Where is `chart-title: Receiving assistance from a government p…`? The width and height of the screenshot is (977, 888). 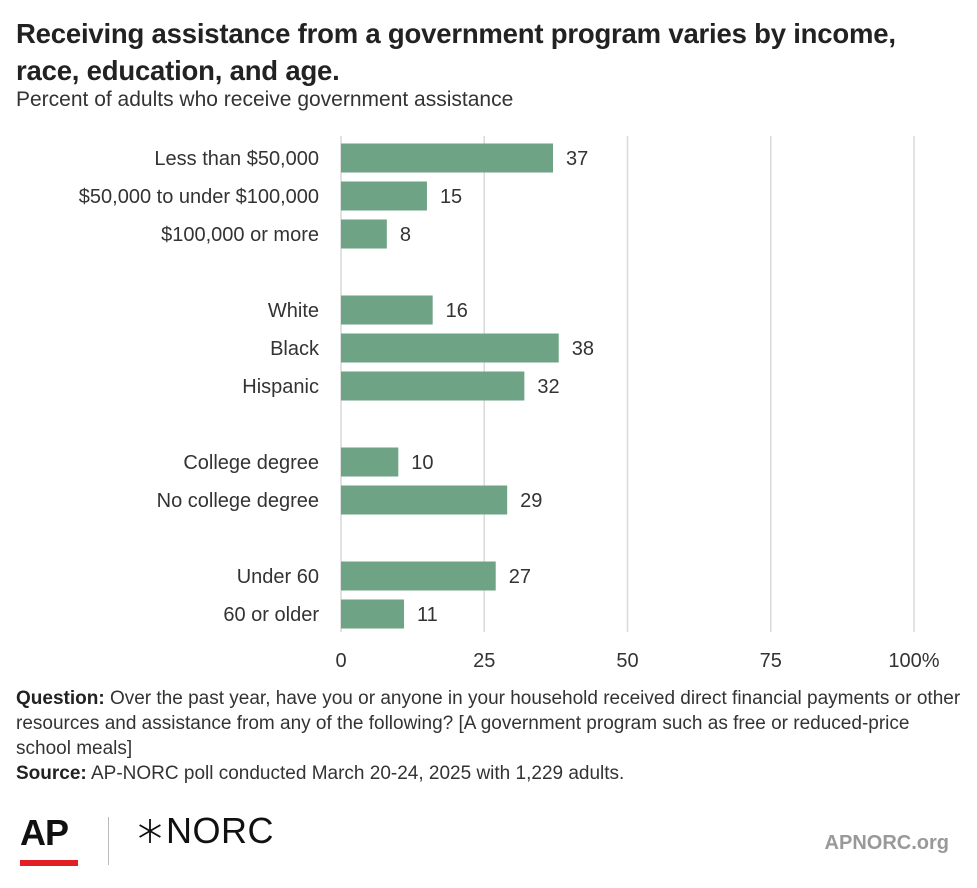 chart-title: Receiving assistance from a government p… is located at coordinates (456, 52).